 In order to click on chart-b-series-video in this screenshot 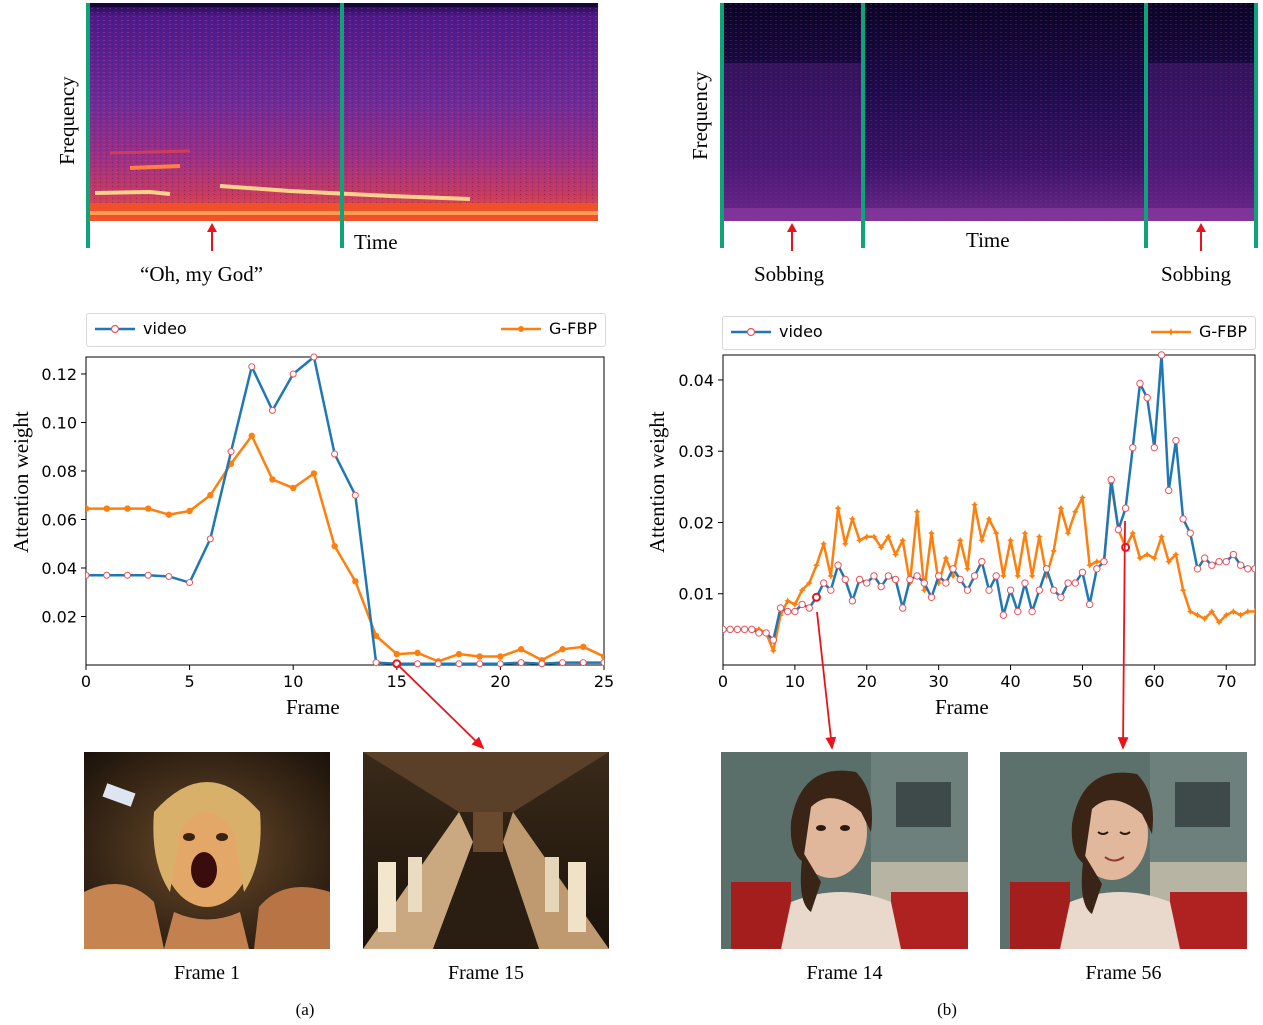, I will do `click(989, 497)`.